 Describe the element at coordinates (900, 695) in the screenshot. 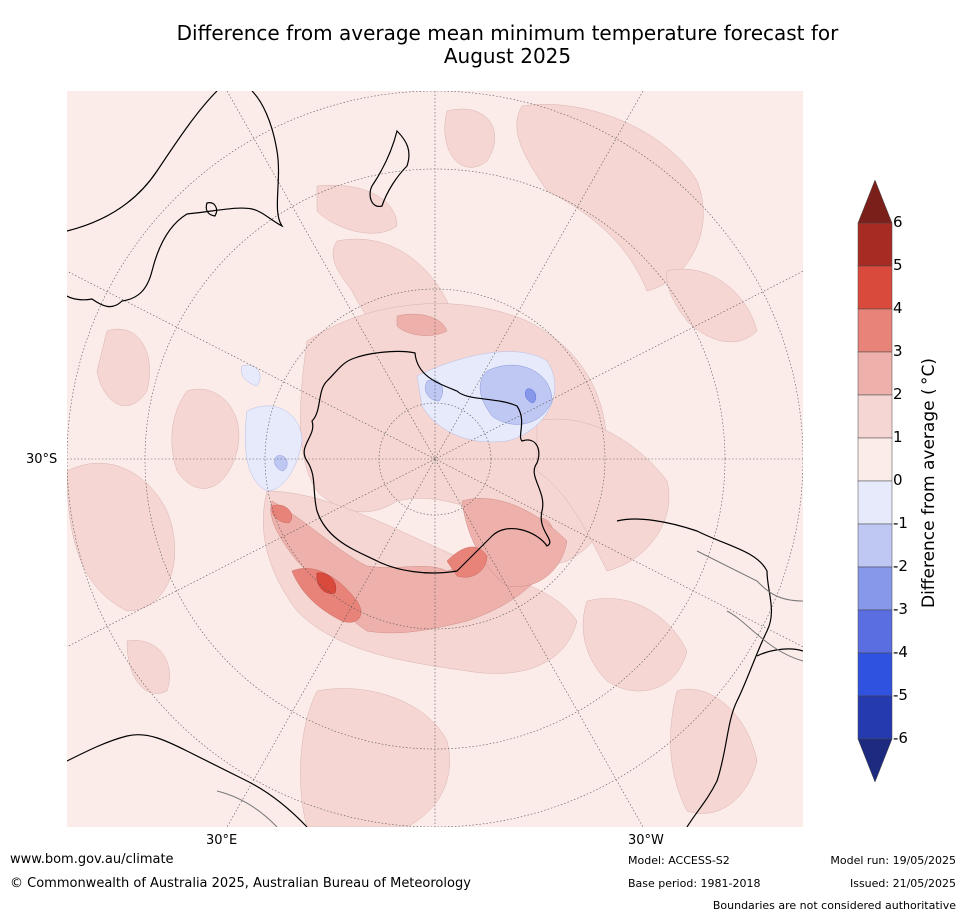

I see `colorbar-tick-label: -5` at that location.